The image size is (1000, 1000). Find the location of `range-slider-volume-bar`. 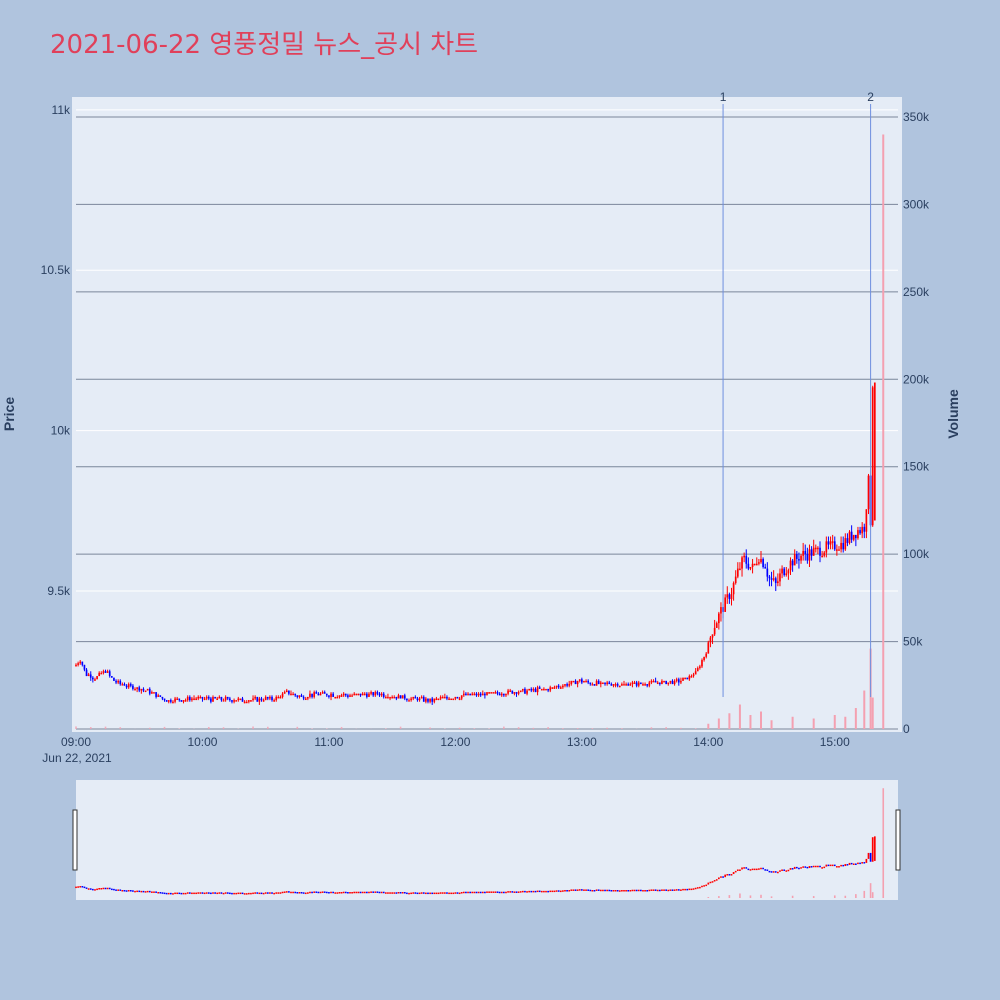

range-slider-volume-bar is located at coordinates (771, 897).